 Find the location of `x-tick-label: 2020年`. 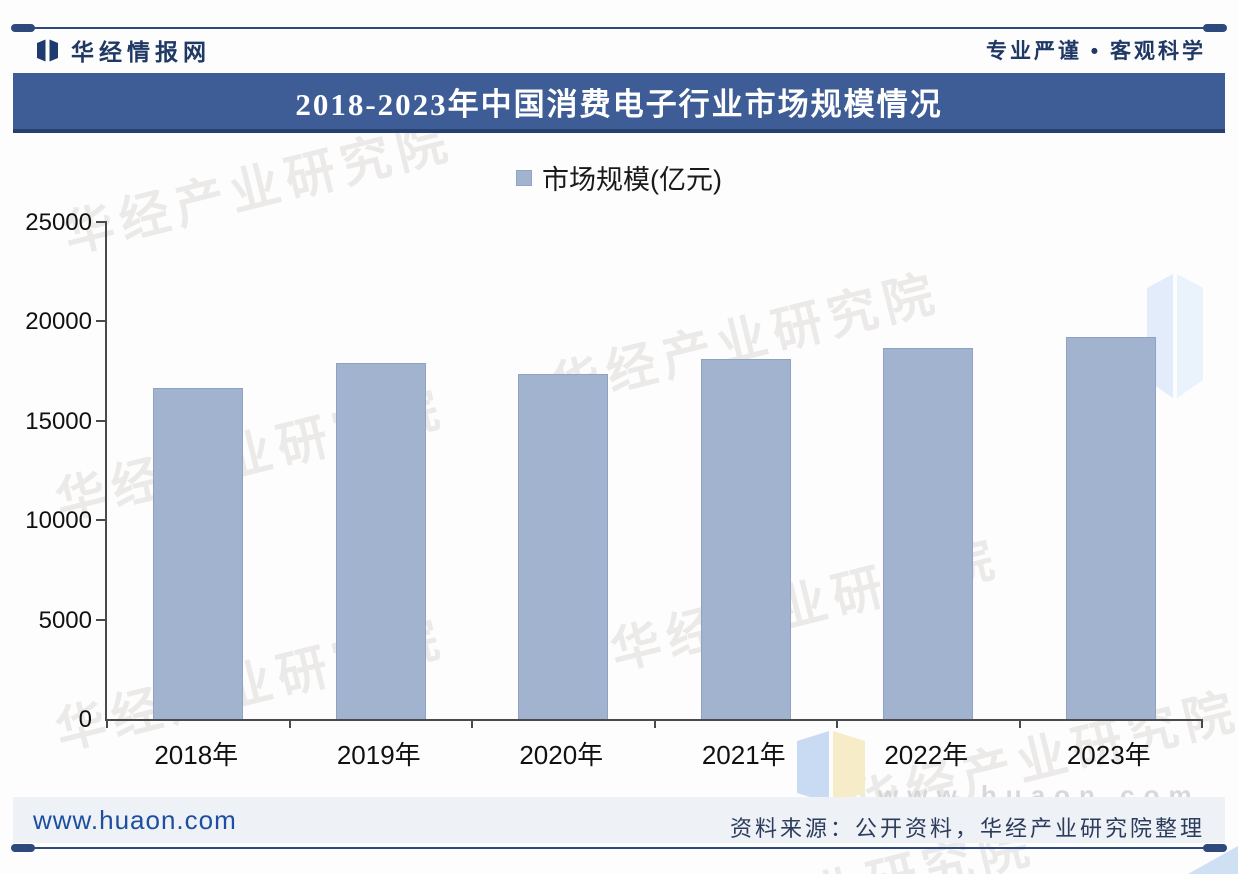

x-tick-label: 2020年 is located at coordinates (561, 755).